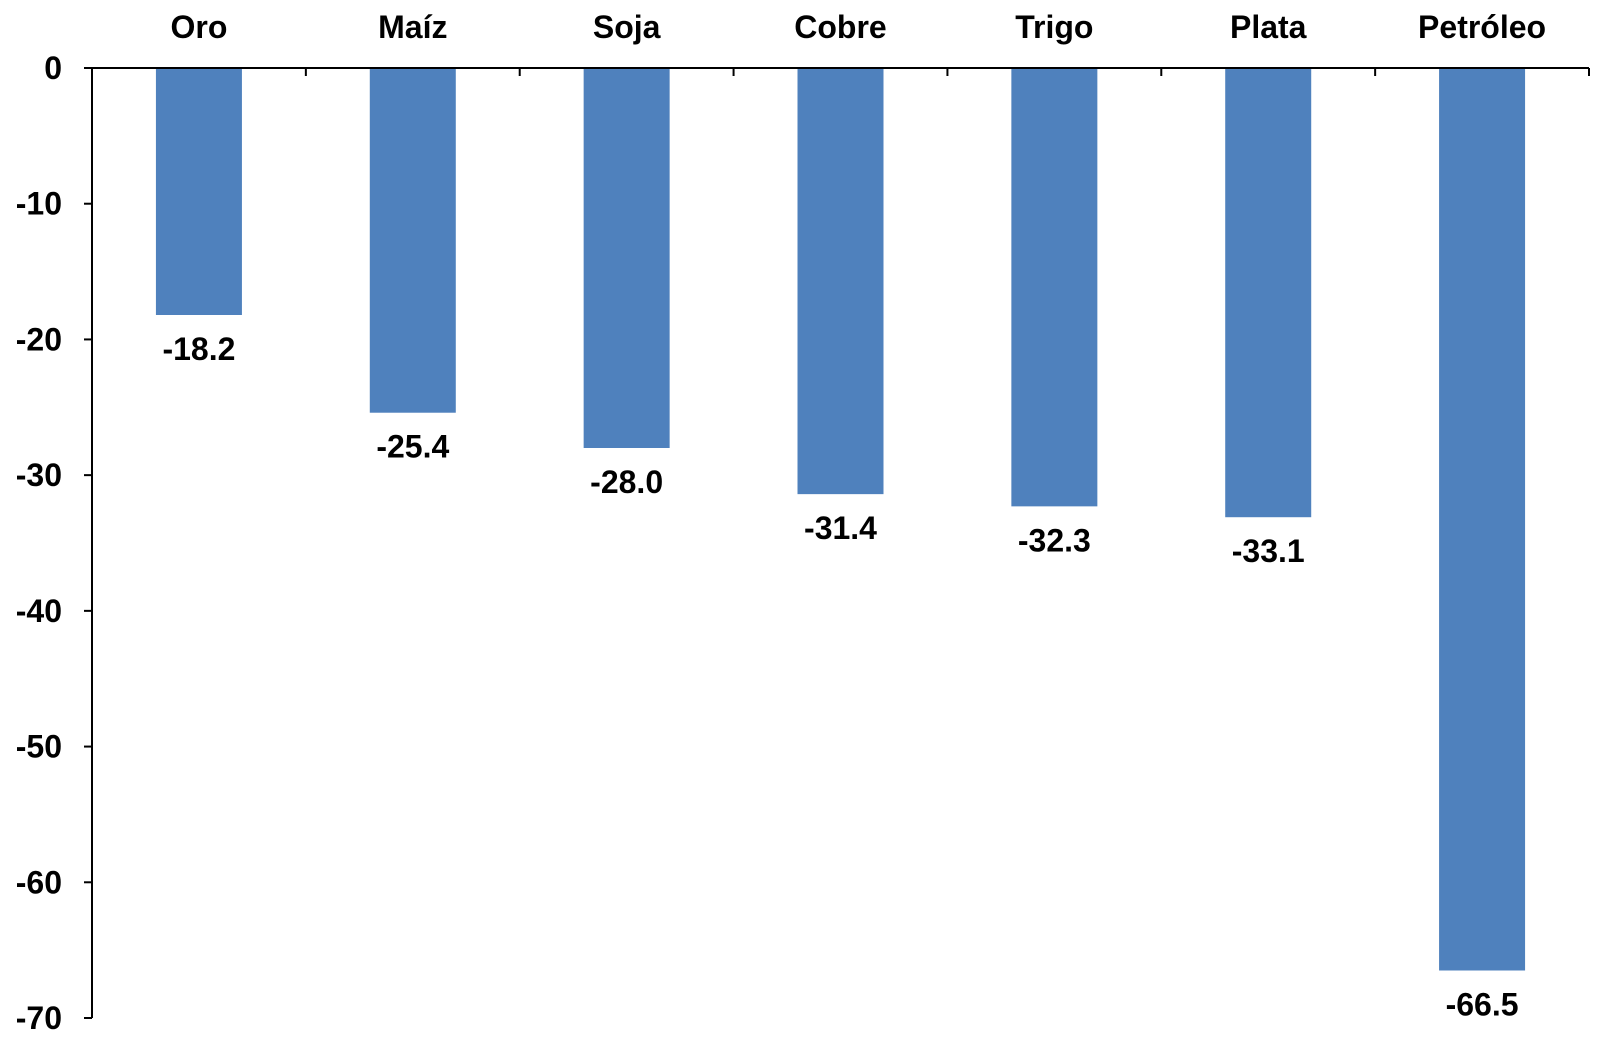 The image size is (1611, 1064). What do you see at coordinates (198, 349) in the screenshot?
I see `data-label: -18.2` at bounding box center [198, 349].